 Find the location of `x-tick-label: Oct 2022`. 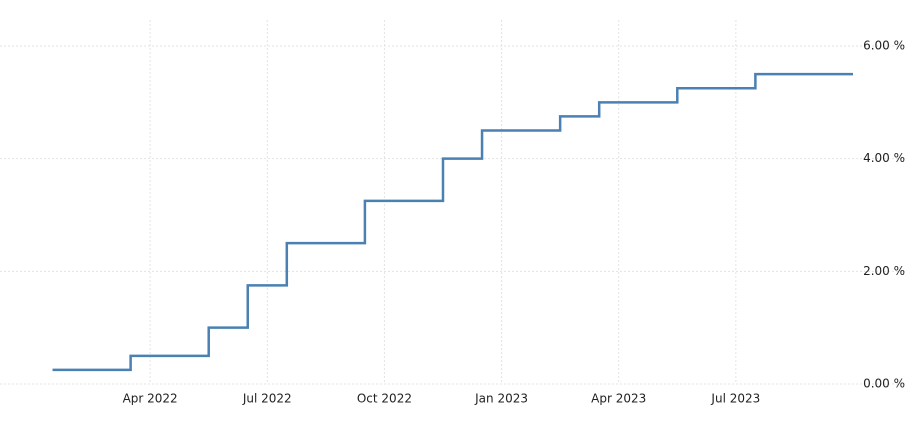

x-tick-label: Oct 2022 is located at coordinates (384, 399).